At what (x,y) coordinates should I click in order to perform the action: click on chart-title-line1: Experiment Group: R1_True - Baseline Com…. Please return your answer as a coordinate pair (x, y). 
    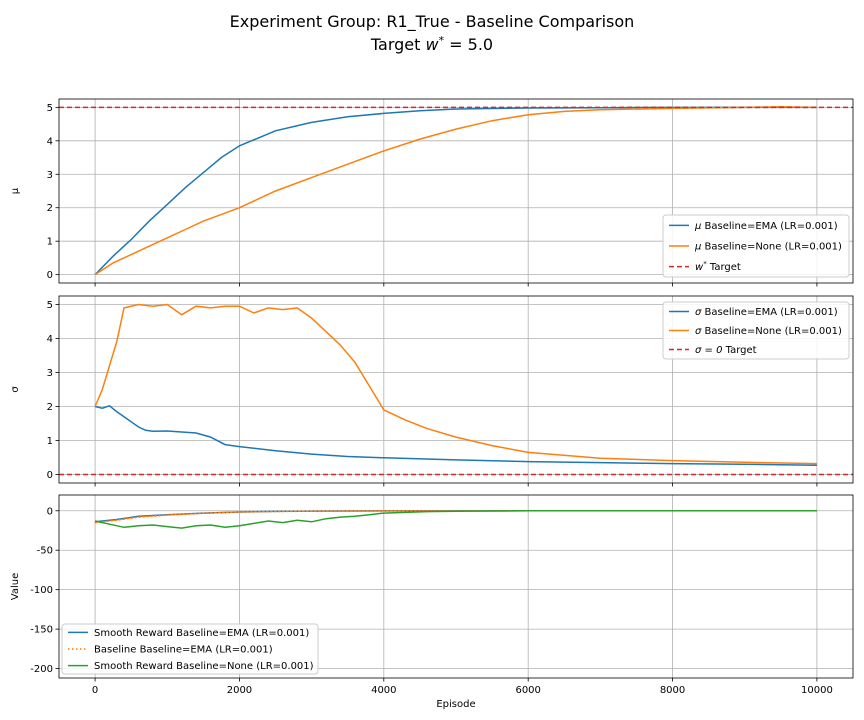
    Looking at the image, I should click on (432, 22).